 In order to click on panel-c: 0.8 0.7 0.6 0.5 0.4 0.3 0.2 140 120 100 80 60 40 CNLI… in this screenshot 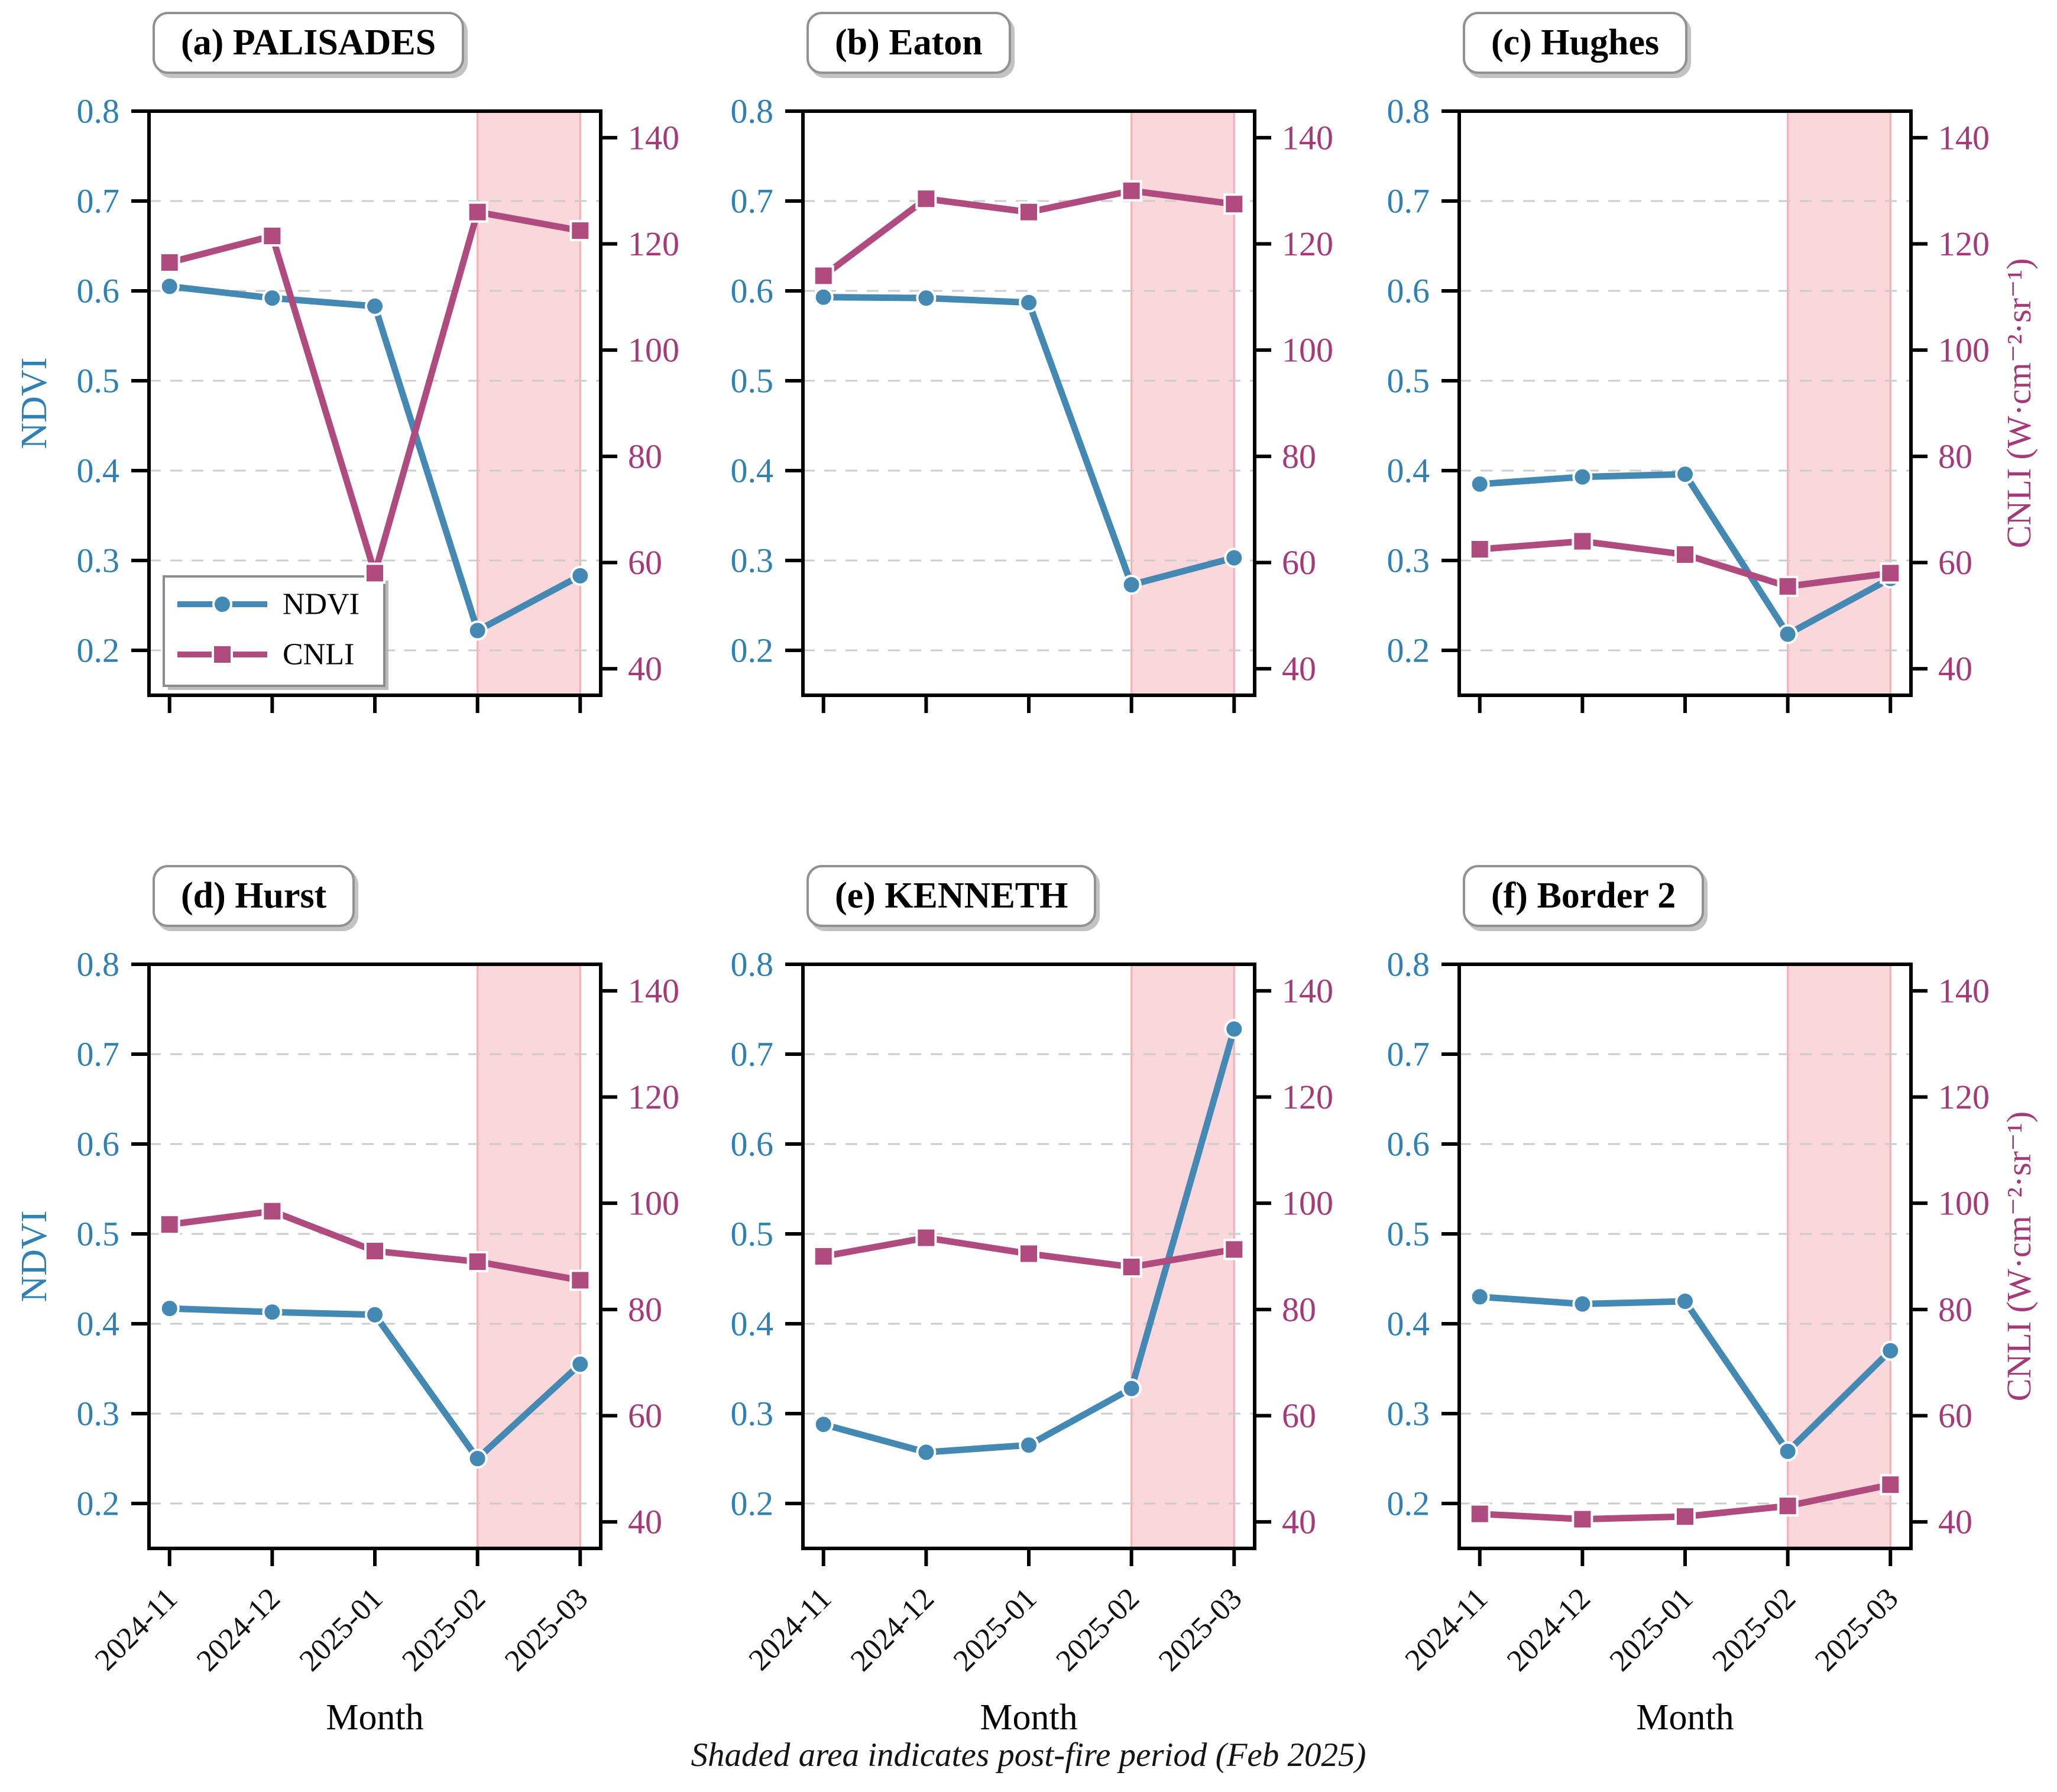, I will do `click(1712, 402)`.